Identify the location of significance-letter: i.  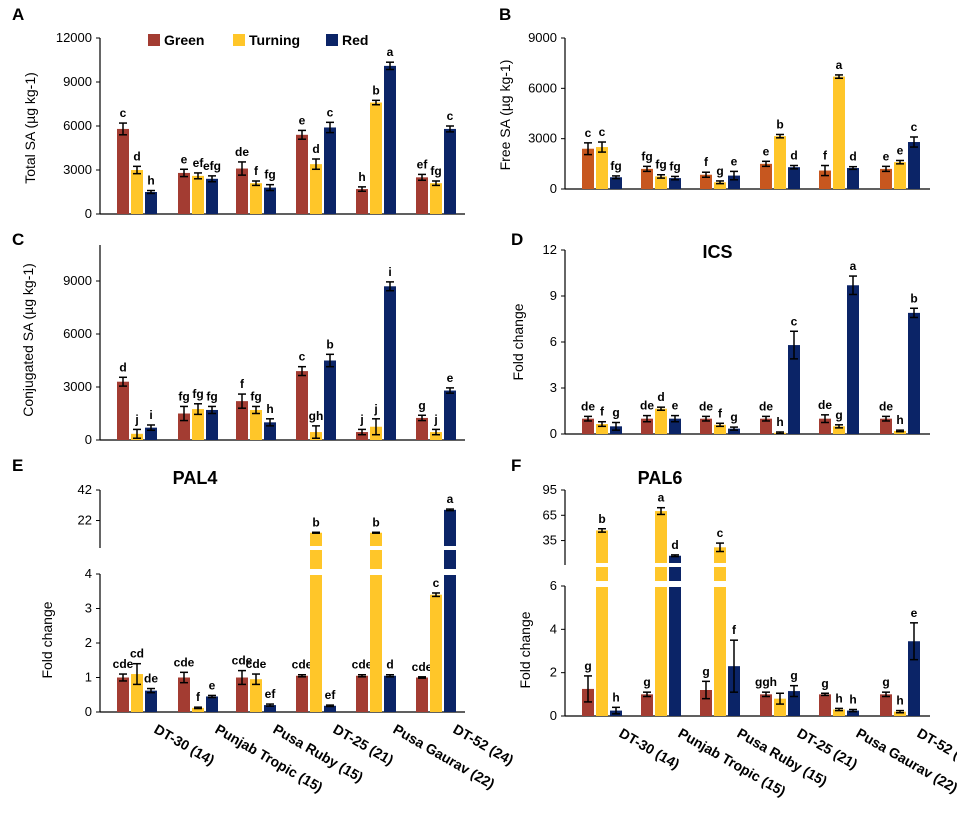
(389, 272).